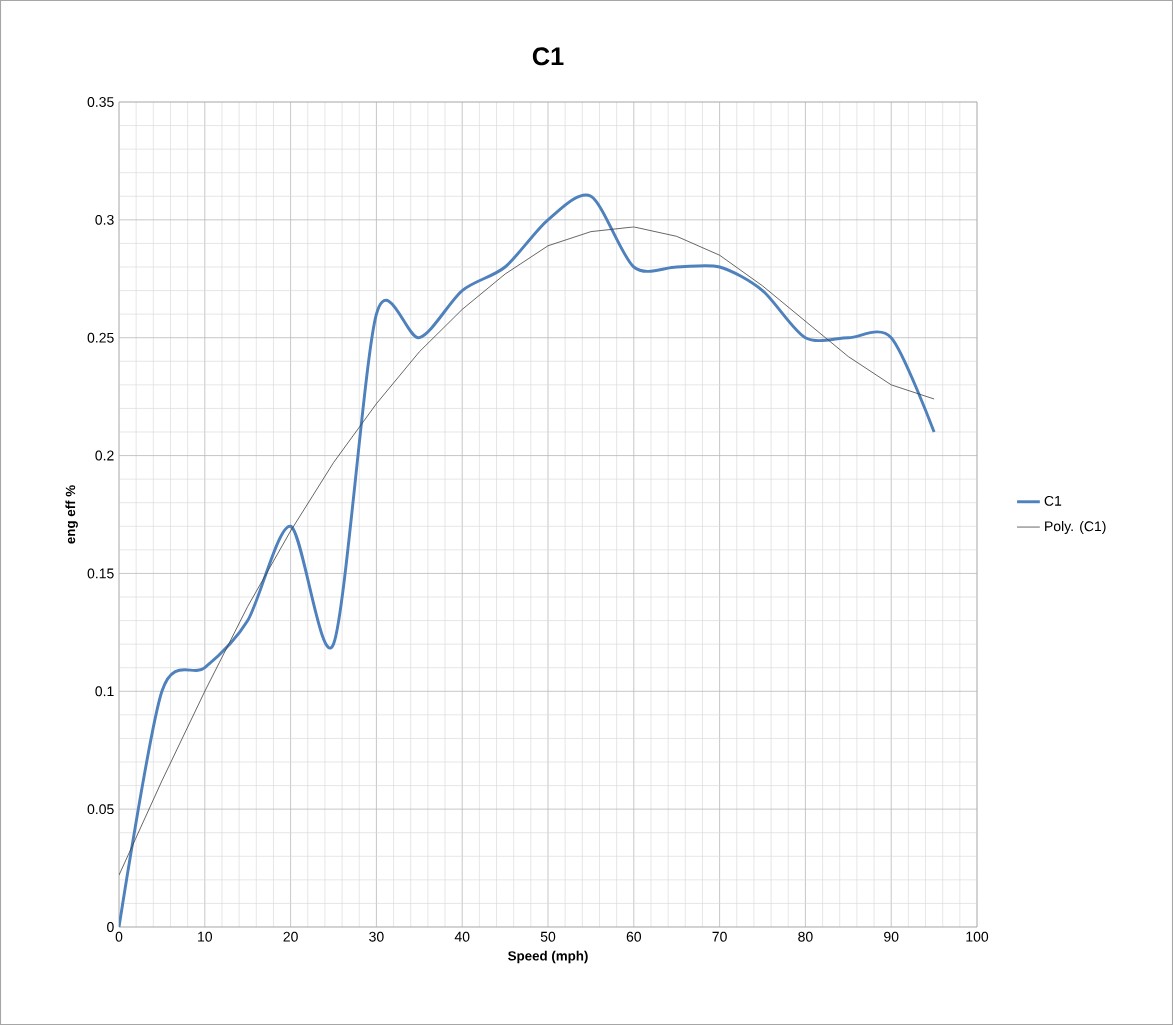  What do you see at coordinates (104, 219) in the screenshot?
I see `y-tick-label: 0.3` at bounding box center [104, 219].